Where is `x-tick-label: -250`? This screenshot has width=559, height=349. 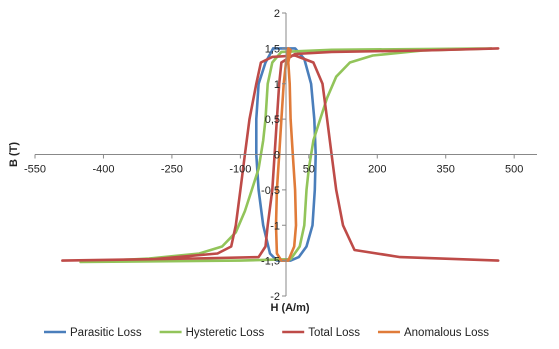 x-tick-label: -250 is located at coordinates (172, 170).